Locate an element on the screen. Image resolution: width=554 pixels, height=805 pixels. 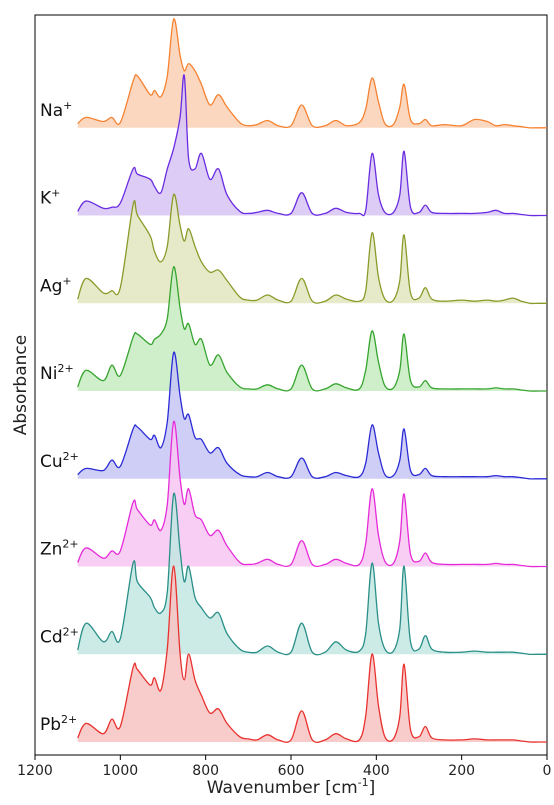
x-tick-label: 600 is located at coordinates (291, 771).